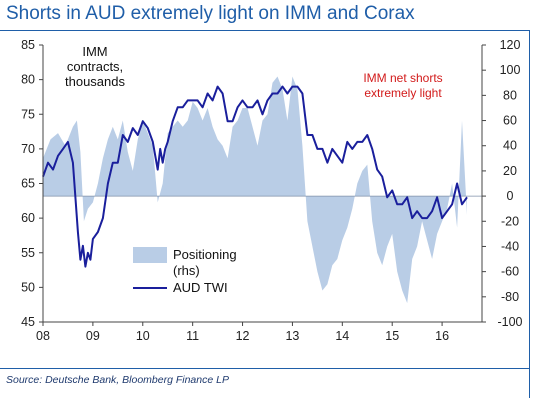 Image resolution: width=537 pixels, height=402 pixels. I want to click on y-left-tick-label: 85, so click(28, 45).